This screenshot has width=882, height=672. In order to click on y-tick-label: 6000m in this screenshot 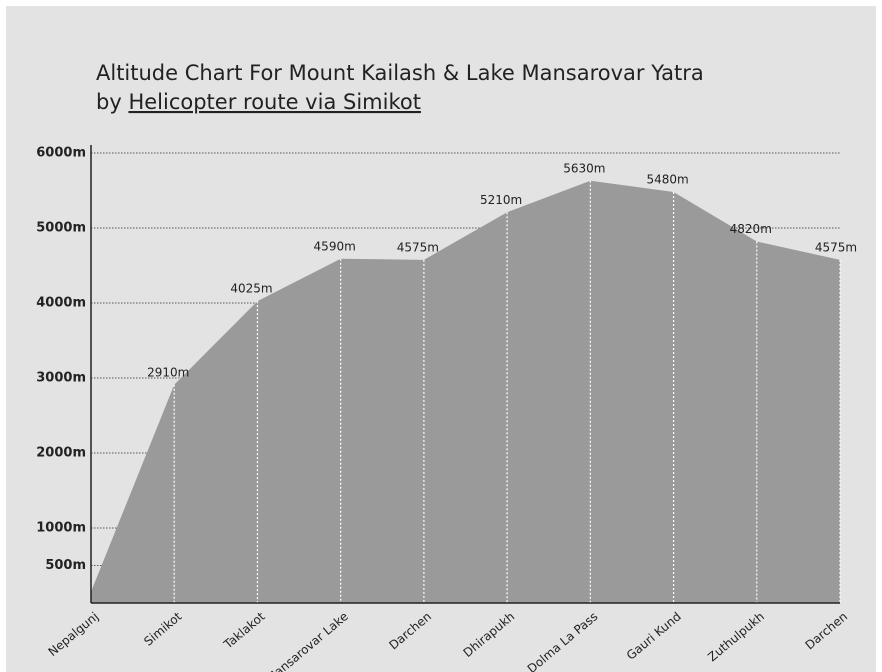, I will do `click(61, 153)`.